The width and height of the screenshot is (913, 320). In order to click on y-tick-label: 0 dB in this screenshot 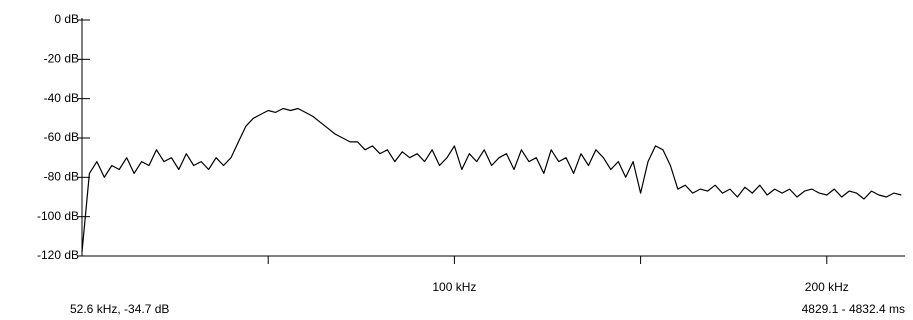, I will do `click(66, 19)`.